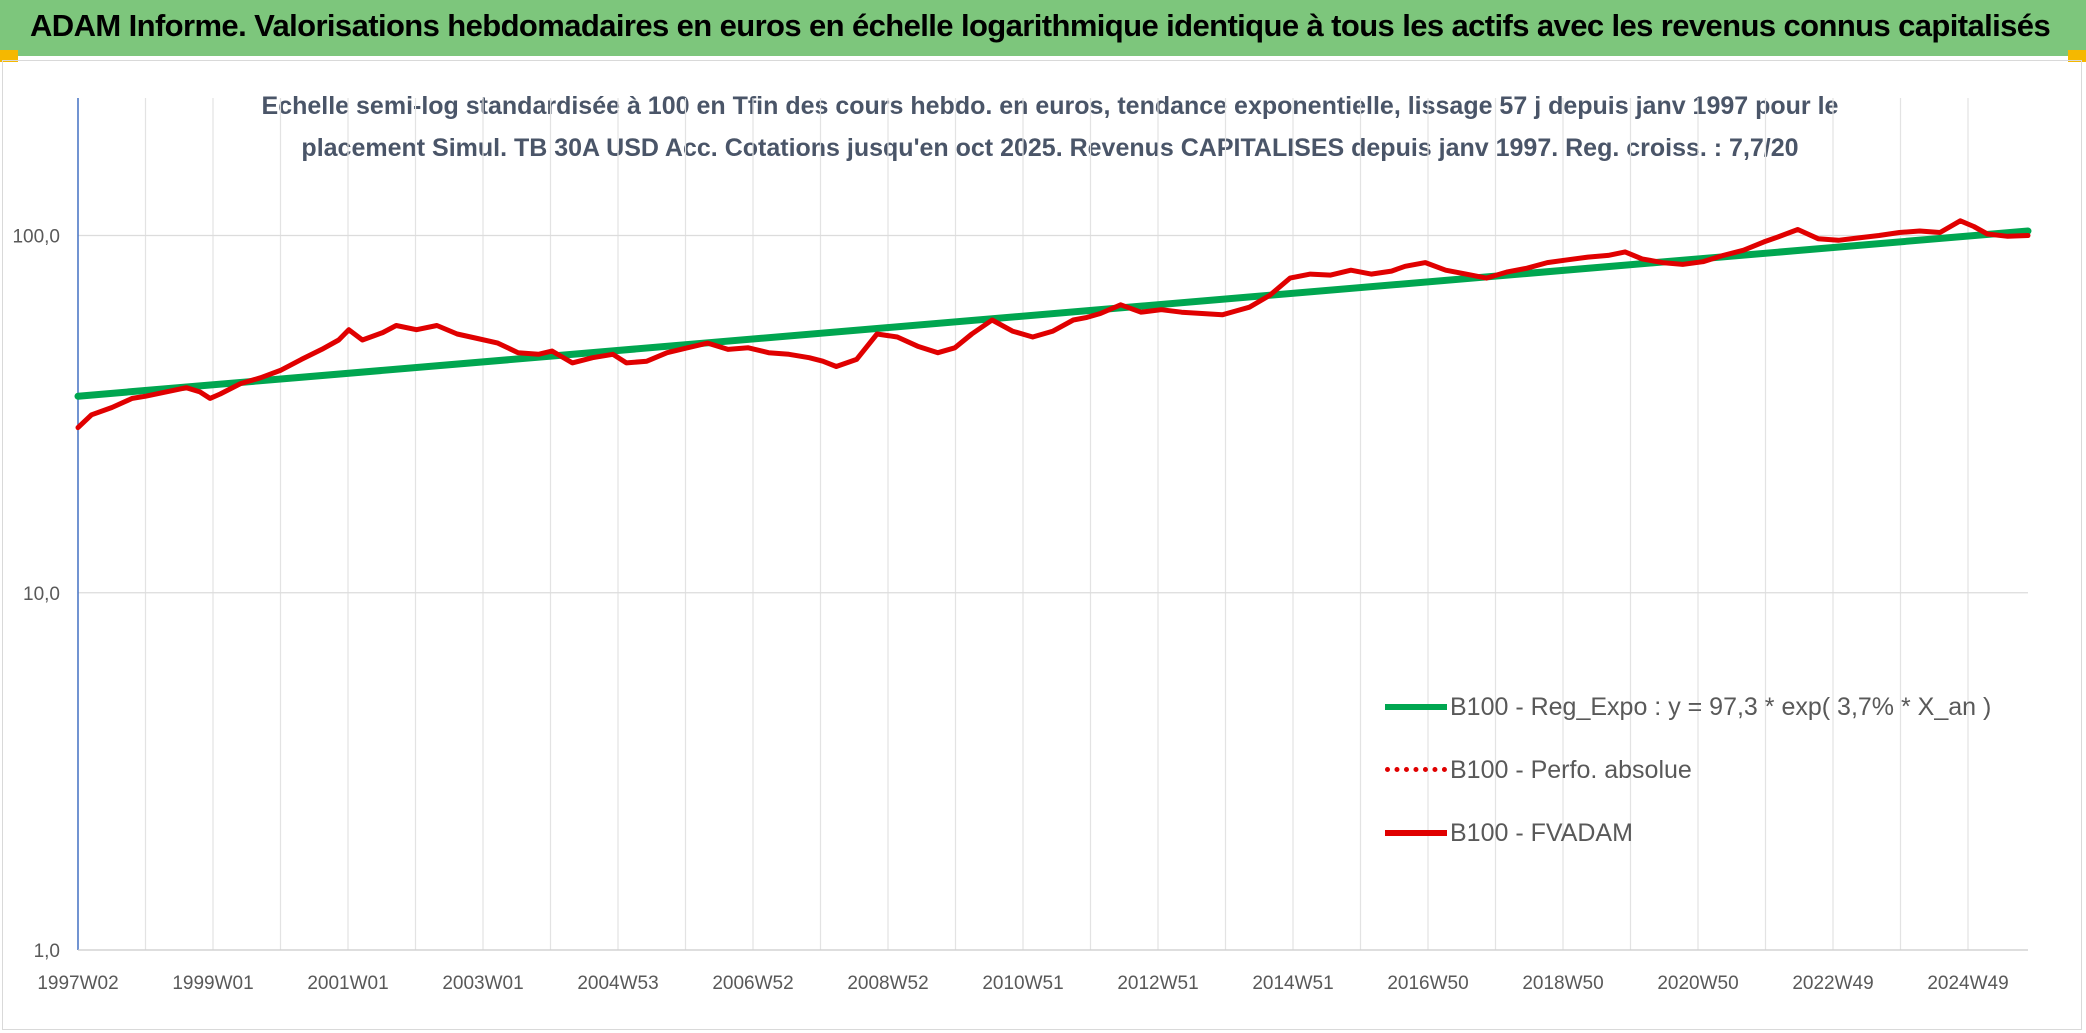 This screenshot has width=2086, height=1033. What do you see at coordinates (617, 983) in the screenshot?
I see `x-tick-label: 2004W53` at bounding box center [617, 983].